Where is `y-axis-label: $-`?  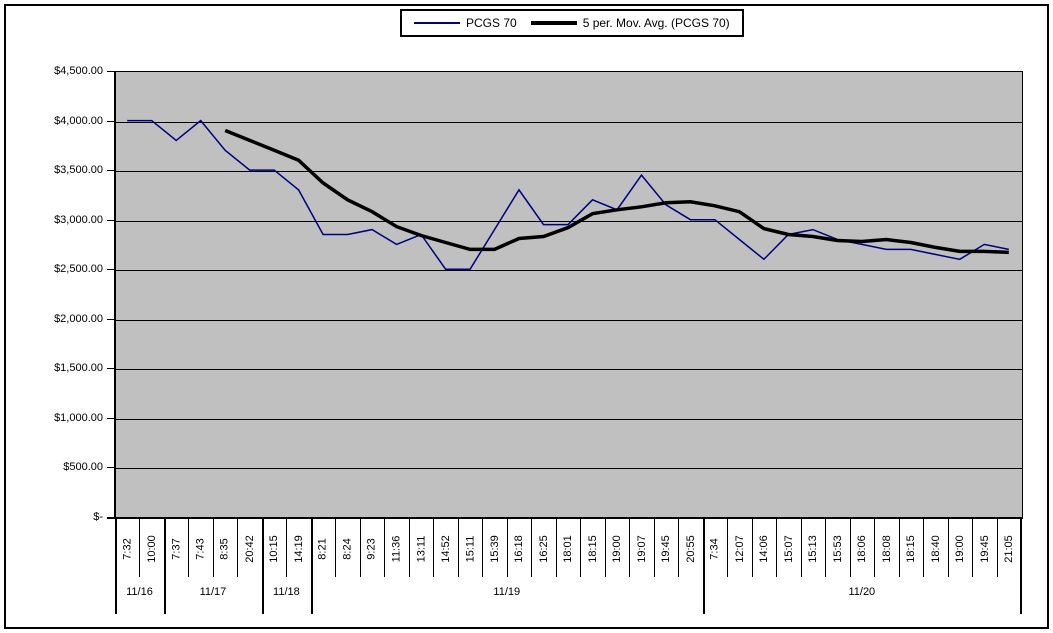 y-axis-label: $- is located at coordinates (98, 517).